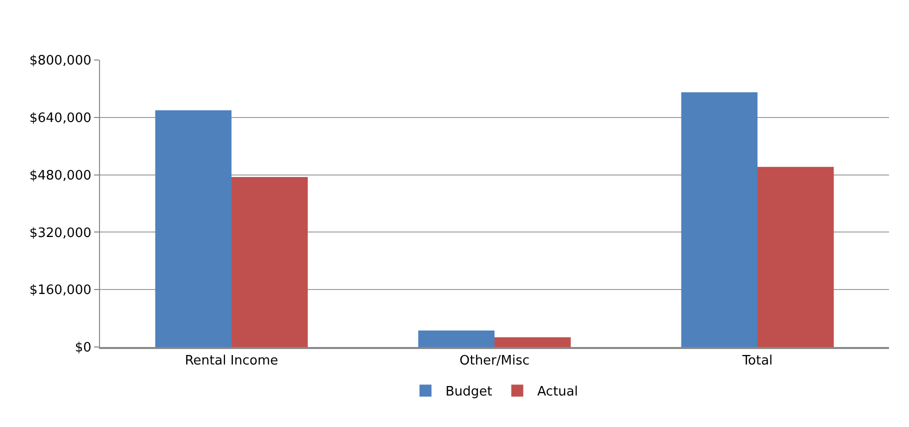  What do you see at coordinates (557, 392) in the screenshot?
I see `legend-label: Actual` at bounding box center [557, 392].